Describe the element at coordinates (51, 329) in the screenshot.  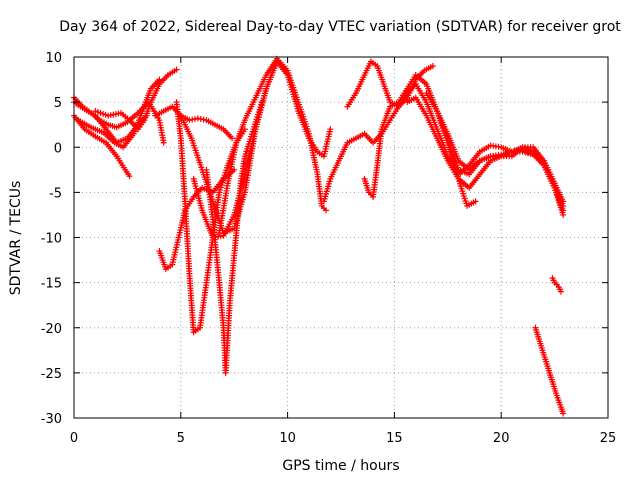
I see `y-tick-label: -20` at that location.